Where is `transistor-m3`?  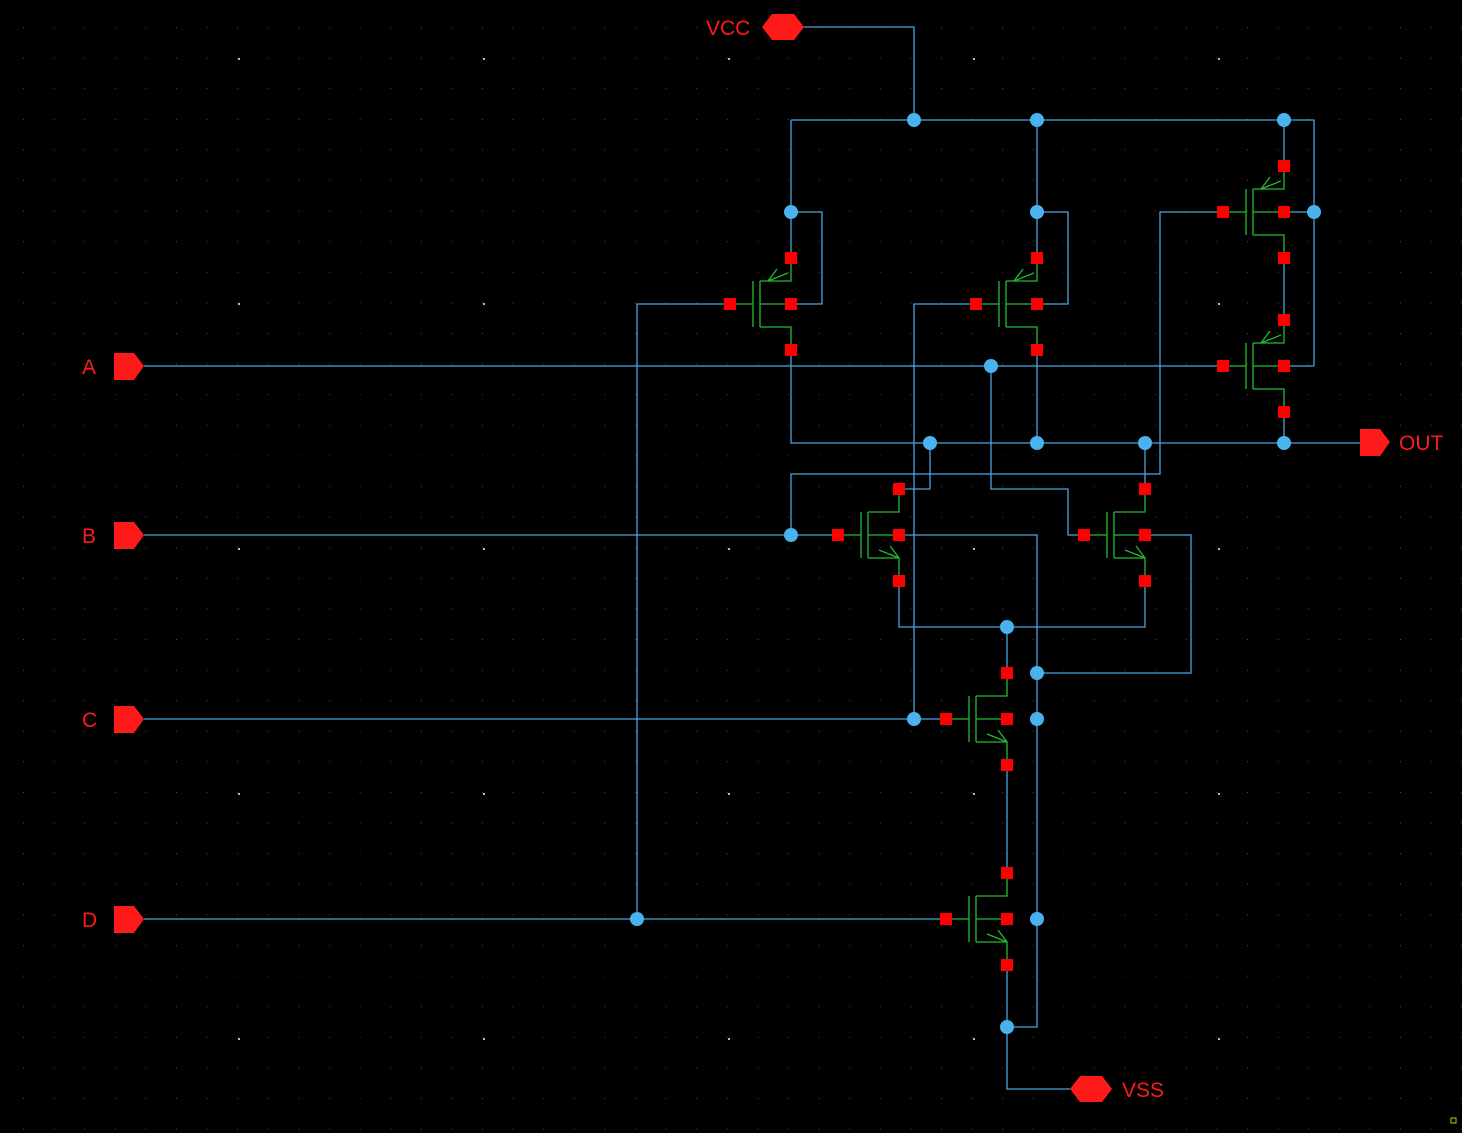 transistor-m3 is located at coordinates (1254, 212).